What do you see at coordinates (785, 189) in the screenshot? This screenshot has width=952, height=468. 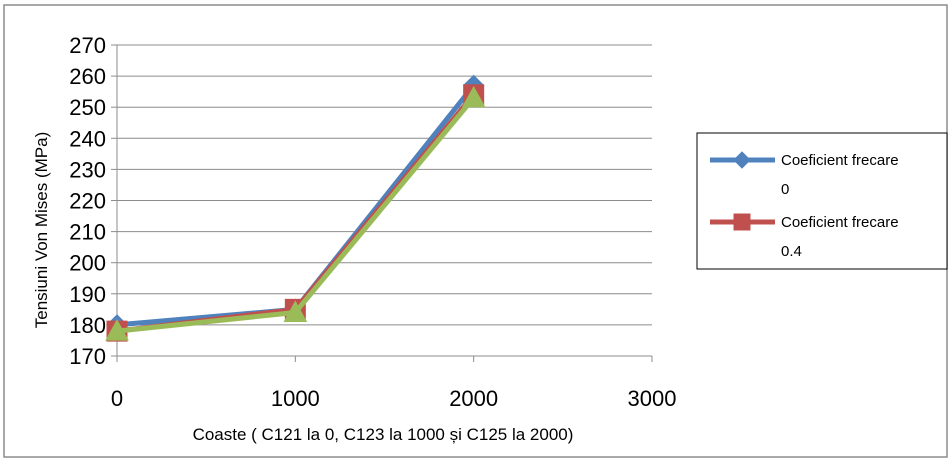 I see `legend-label: 0` at bounding box center [785, 189].